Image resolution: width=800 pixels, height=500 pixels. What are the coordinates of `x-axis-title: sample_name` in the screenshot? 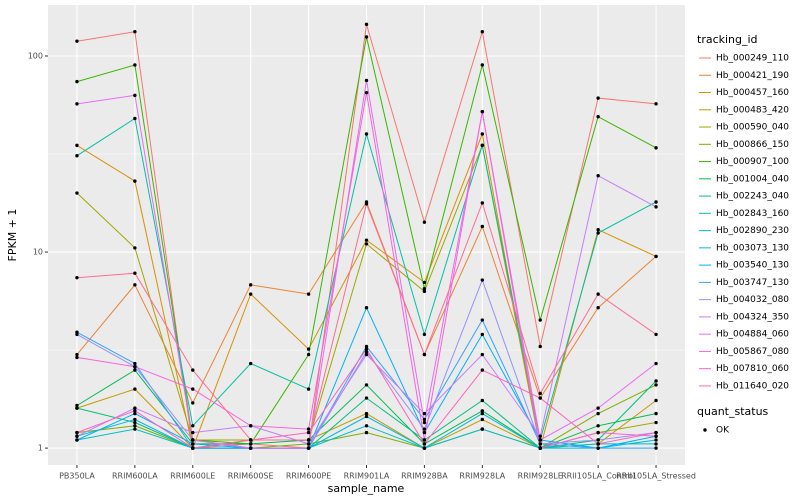 It's located at (366, 488).